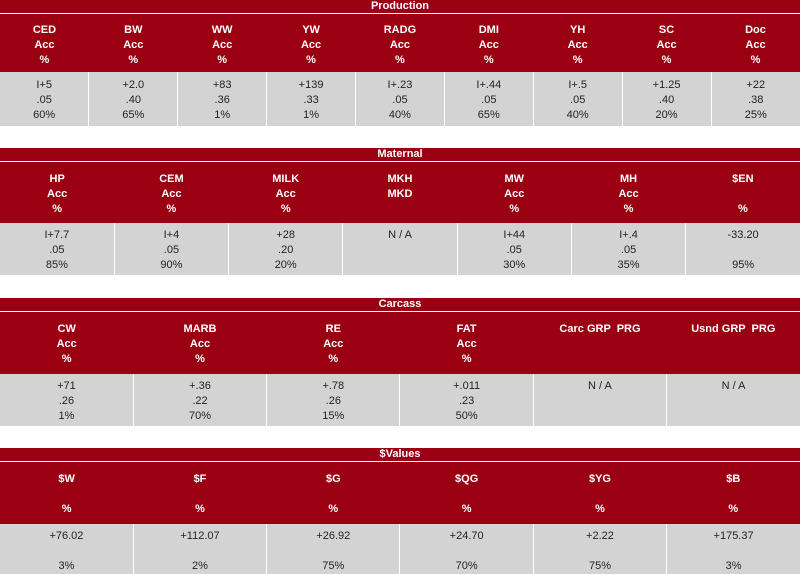 This screenshot has width=800, height=574. I want to click on percentile-value: 3%, so click(733, 566).